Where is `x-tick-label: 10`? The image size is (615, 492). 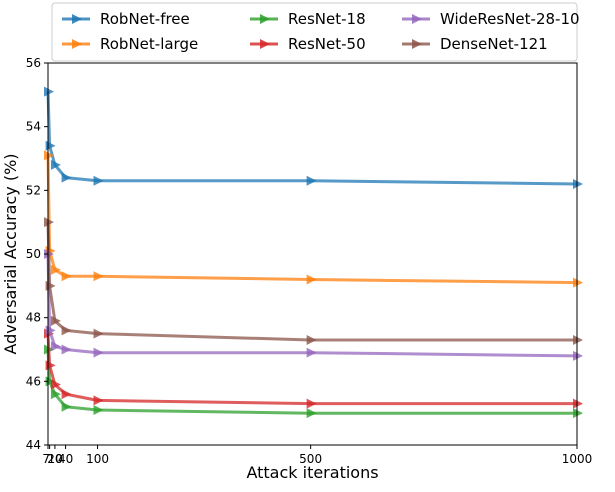 x-tick-label: 10 is located at coordinates (55, 459).